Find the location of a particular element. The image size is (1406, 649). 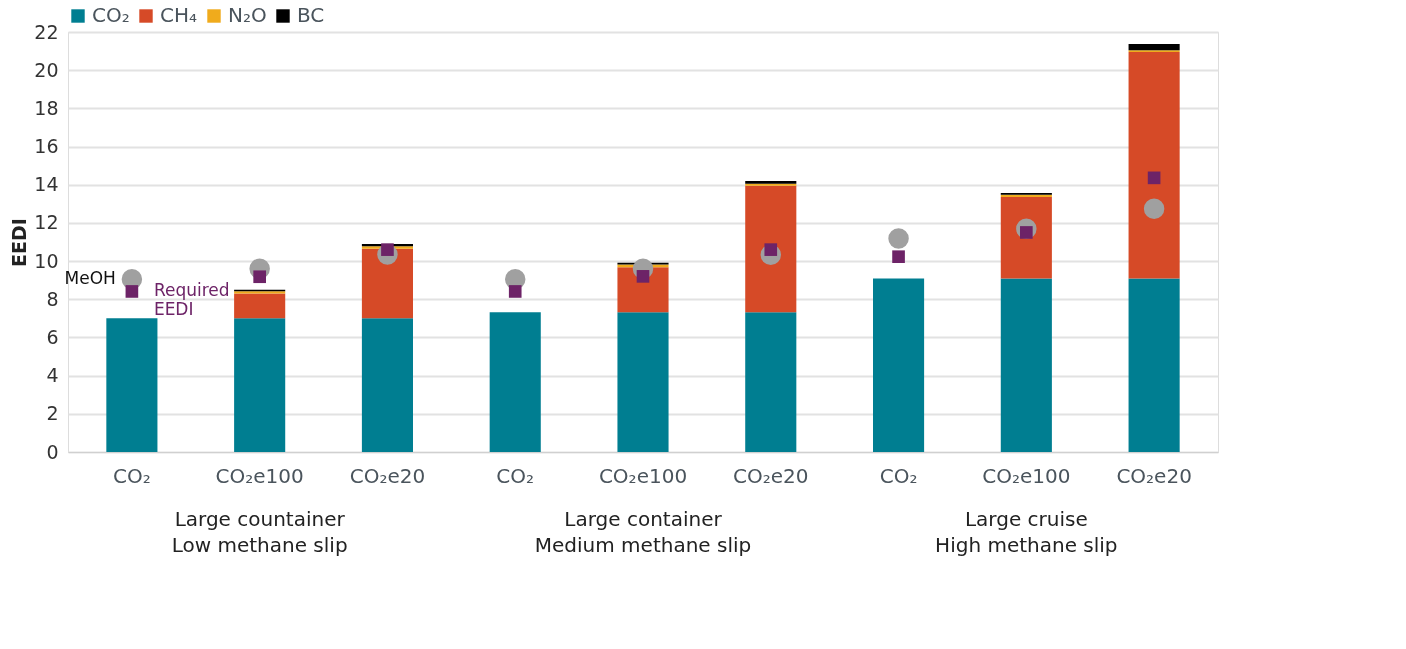

y-tick-label: 14 is located at coordinates (46, 184).